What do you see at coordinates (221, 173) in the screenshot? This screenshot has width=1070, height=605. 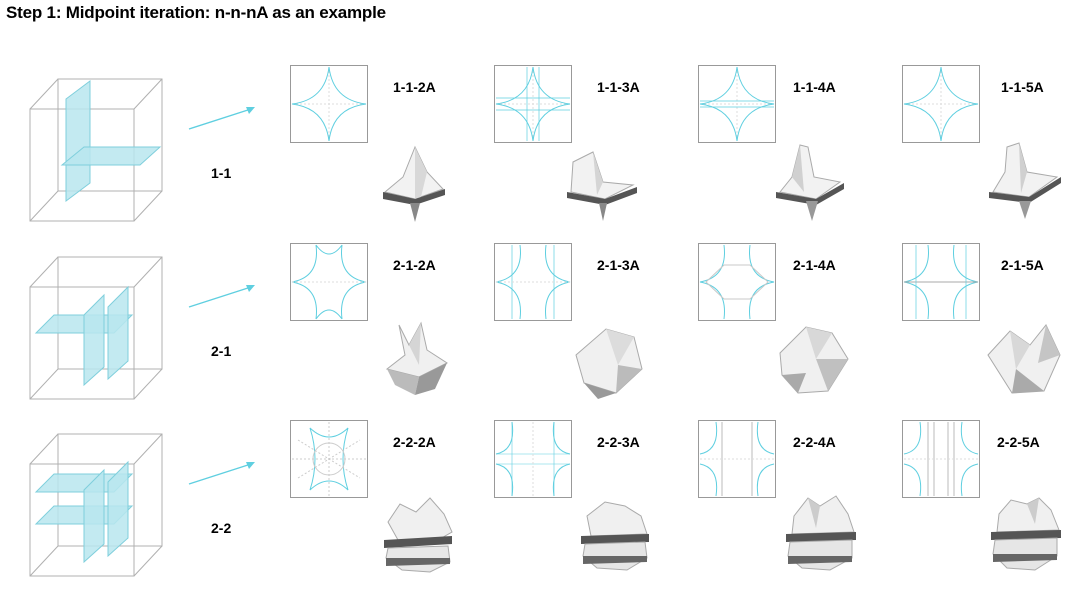 I see `row-label: 1-1` at bounding box center [221, 173].